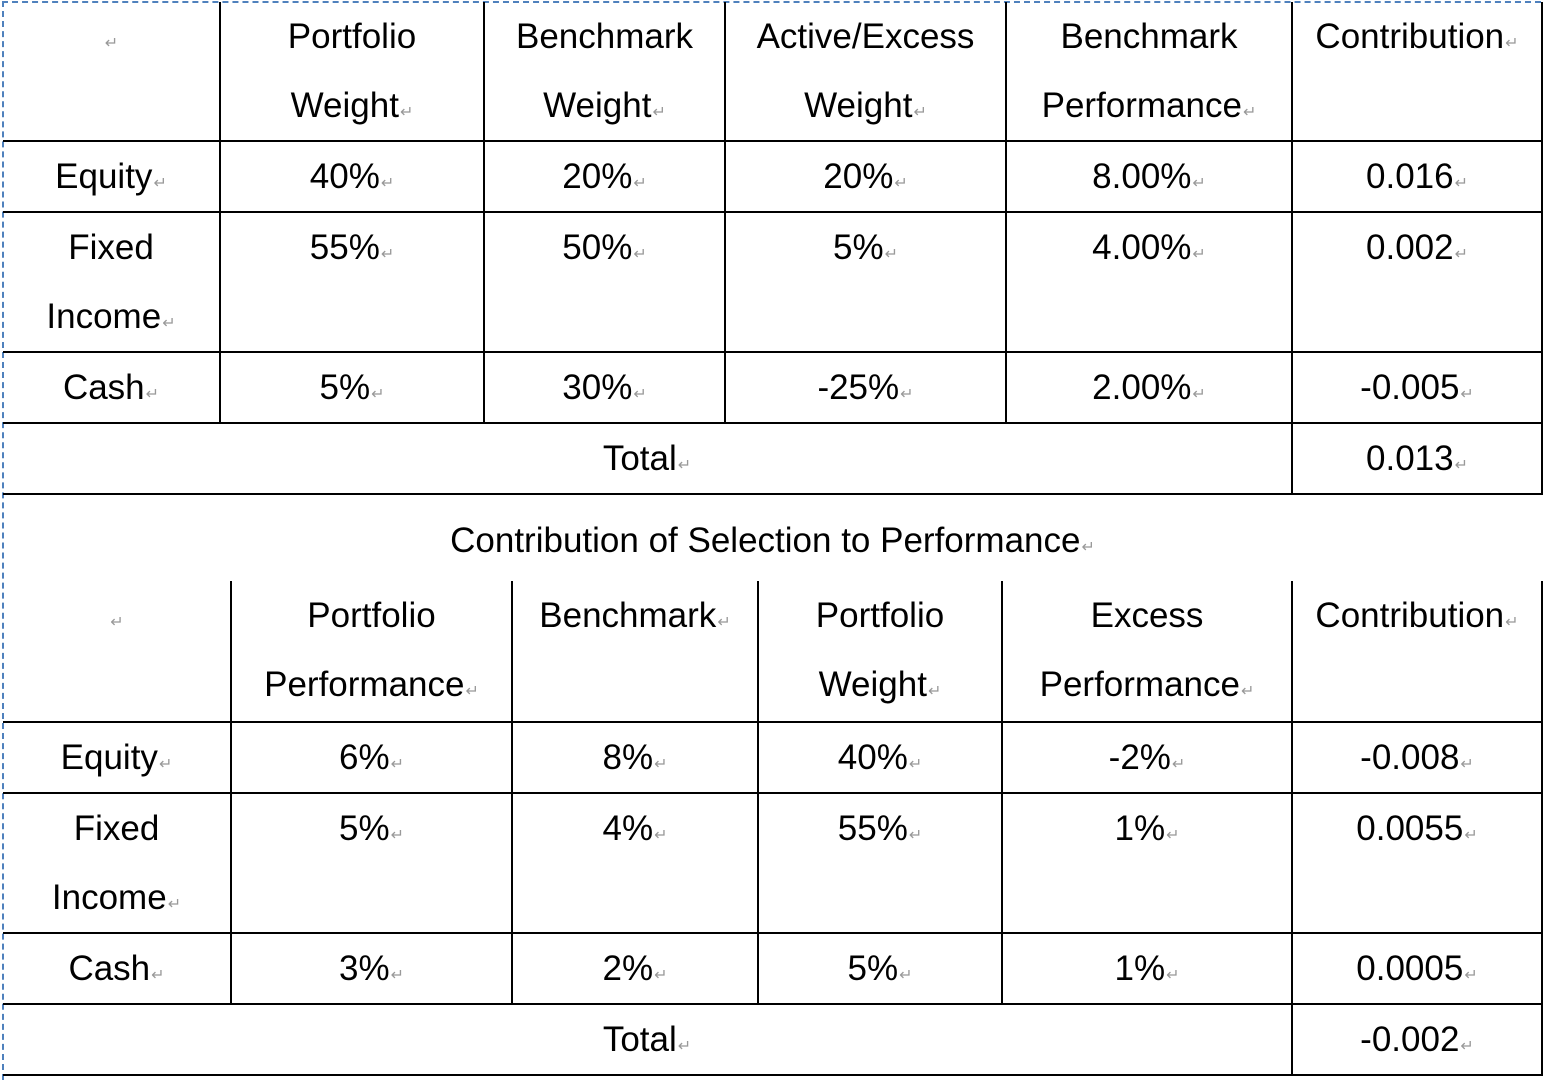  What do you see at coordinates (109, 897) in the screenshot?
I see `cell-text: Income` at bounding box center [109, 897].